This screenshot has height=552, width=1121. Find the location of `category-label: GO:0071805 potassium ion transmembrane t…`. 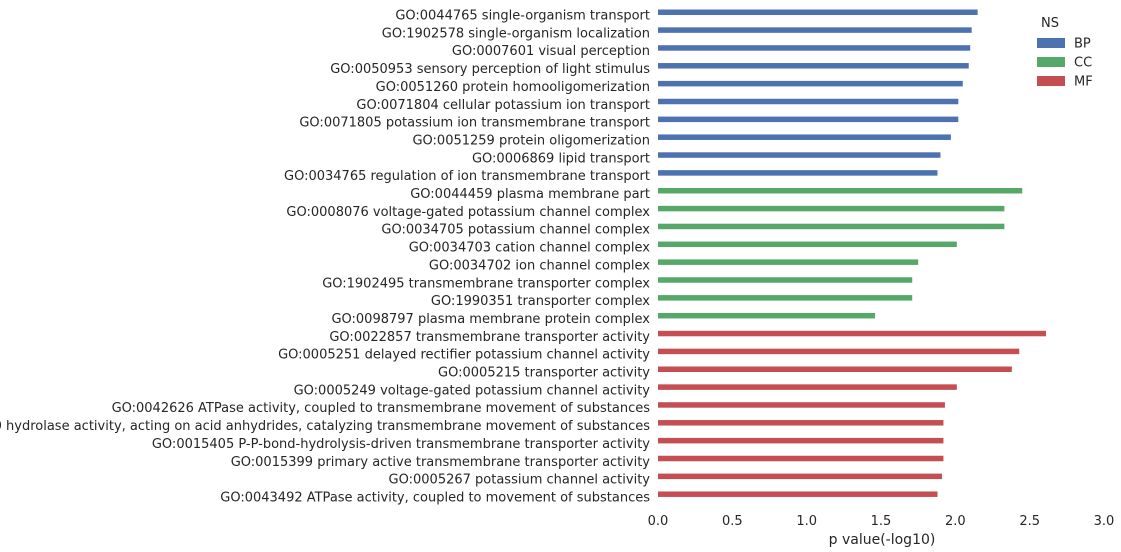

category-label: GO:0071805 potassium ion transmembrane t… is located at coordinates (474, 123).